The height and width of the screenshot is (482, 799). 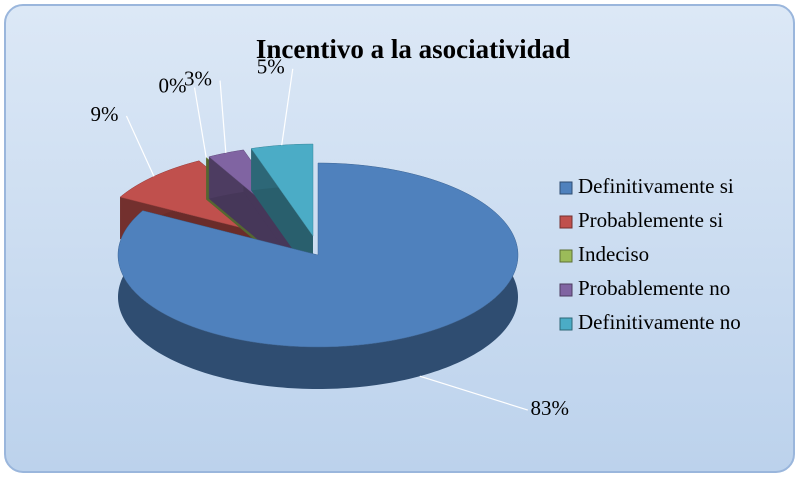 I want to click on slice-top, so click(x=282, y=190).